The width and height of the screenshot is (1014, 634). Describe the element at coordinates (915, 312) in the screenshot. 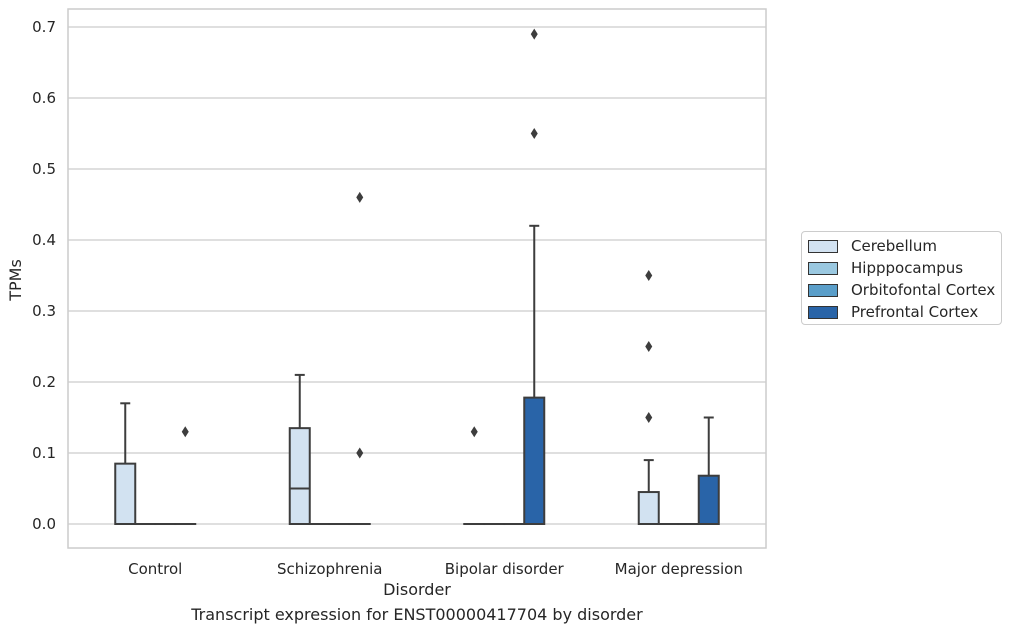

I see `legend-label-prefrontal-cortex: Prefrontal Cortex` at that location.